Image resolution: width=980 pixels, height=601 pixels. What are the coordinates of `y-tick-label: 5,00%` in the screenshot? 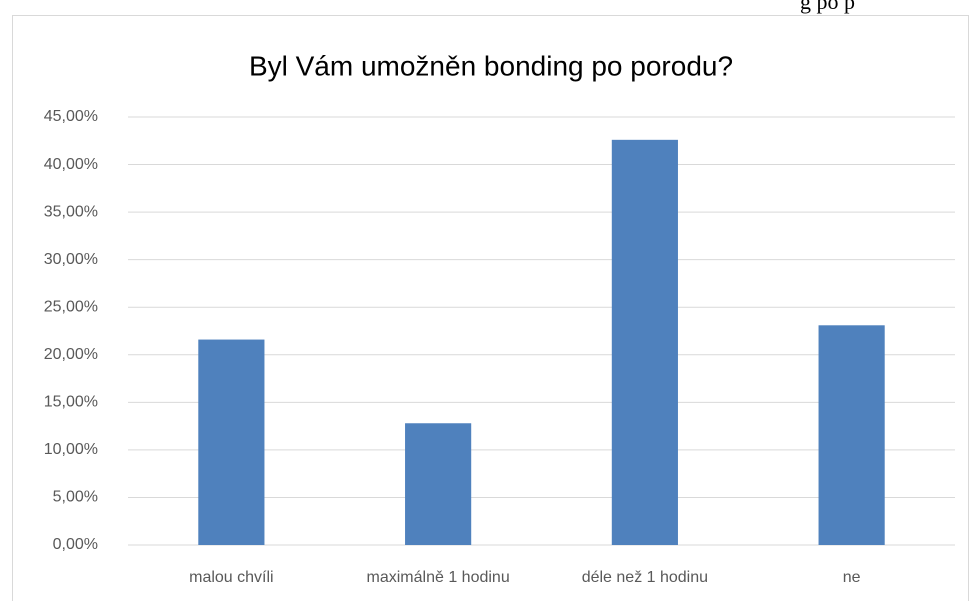 It's located at (75, 497).